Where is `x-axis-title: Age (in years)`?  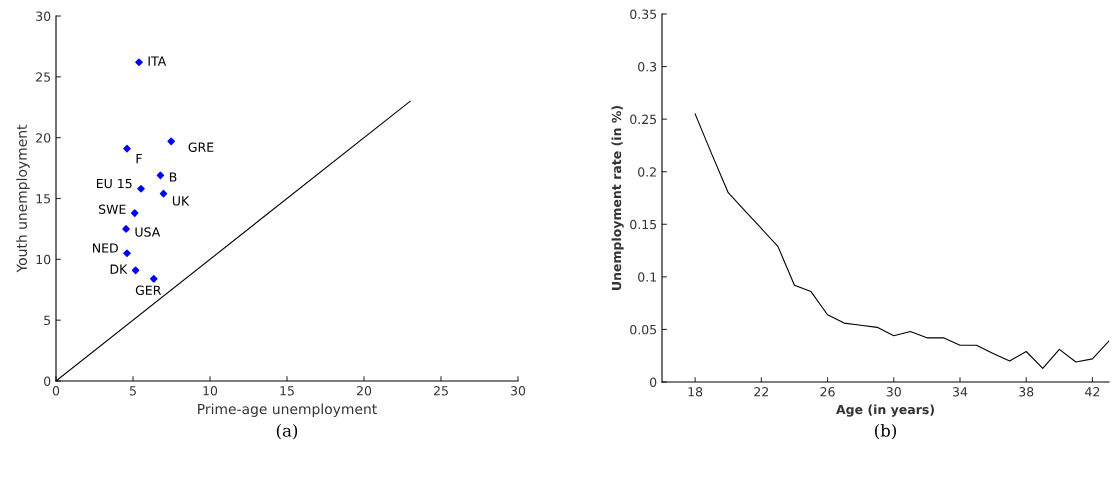 x-axis-title: Age (in years) is located at coordinates (885, 410).